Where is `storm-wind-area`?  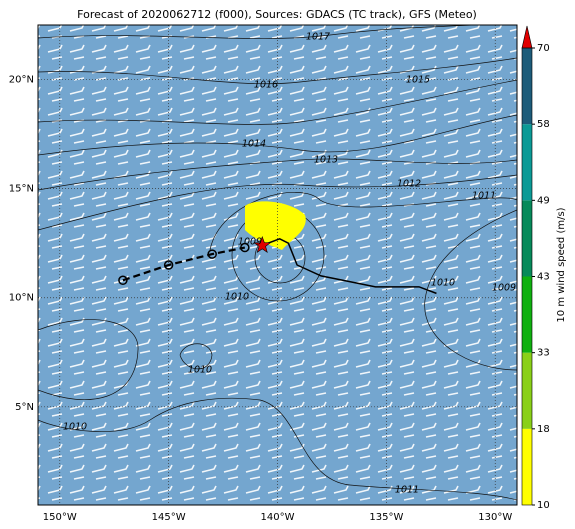 storm-wind-area is located at coordinates (275, 225).